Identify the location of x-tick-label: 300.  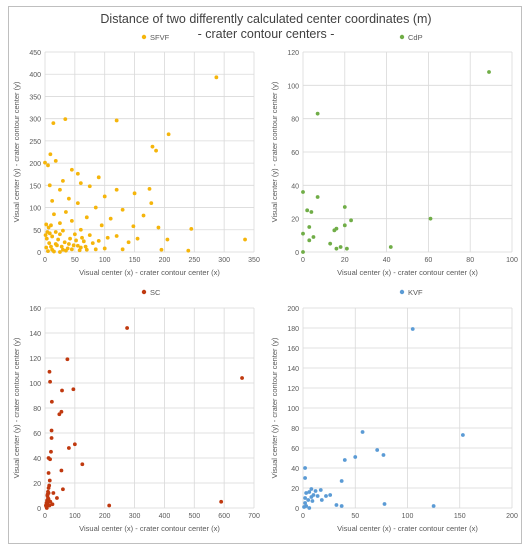
(135, 516).